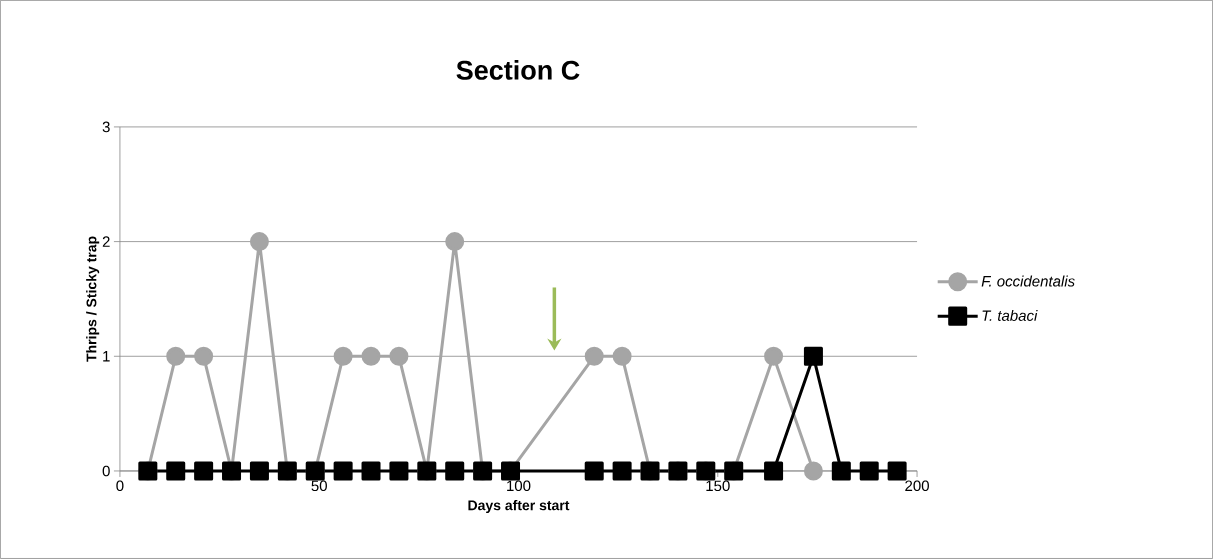 Image resolution: width=1213 pixels, height=559 pixels. Describe the element at coordinates (519, 507) in the screenshot. I see `x-axis-title: Days after start` at that location.